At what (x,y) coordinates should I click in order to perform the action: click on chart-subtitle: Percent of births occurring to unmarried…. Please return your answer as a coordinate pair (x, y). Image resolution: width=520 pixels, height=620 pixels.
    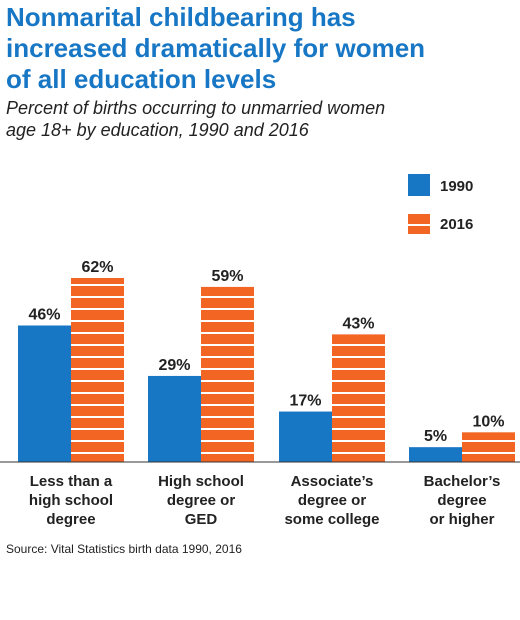
    Looking at the image, I should click on (261, 119).